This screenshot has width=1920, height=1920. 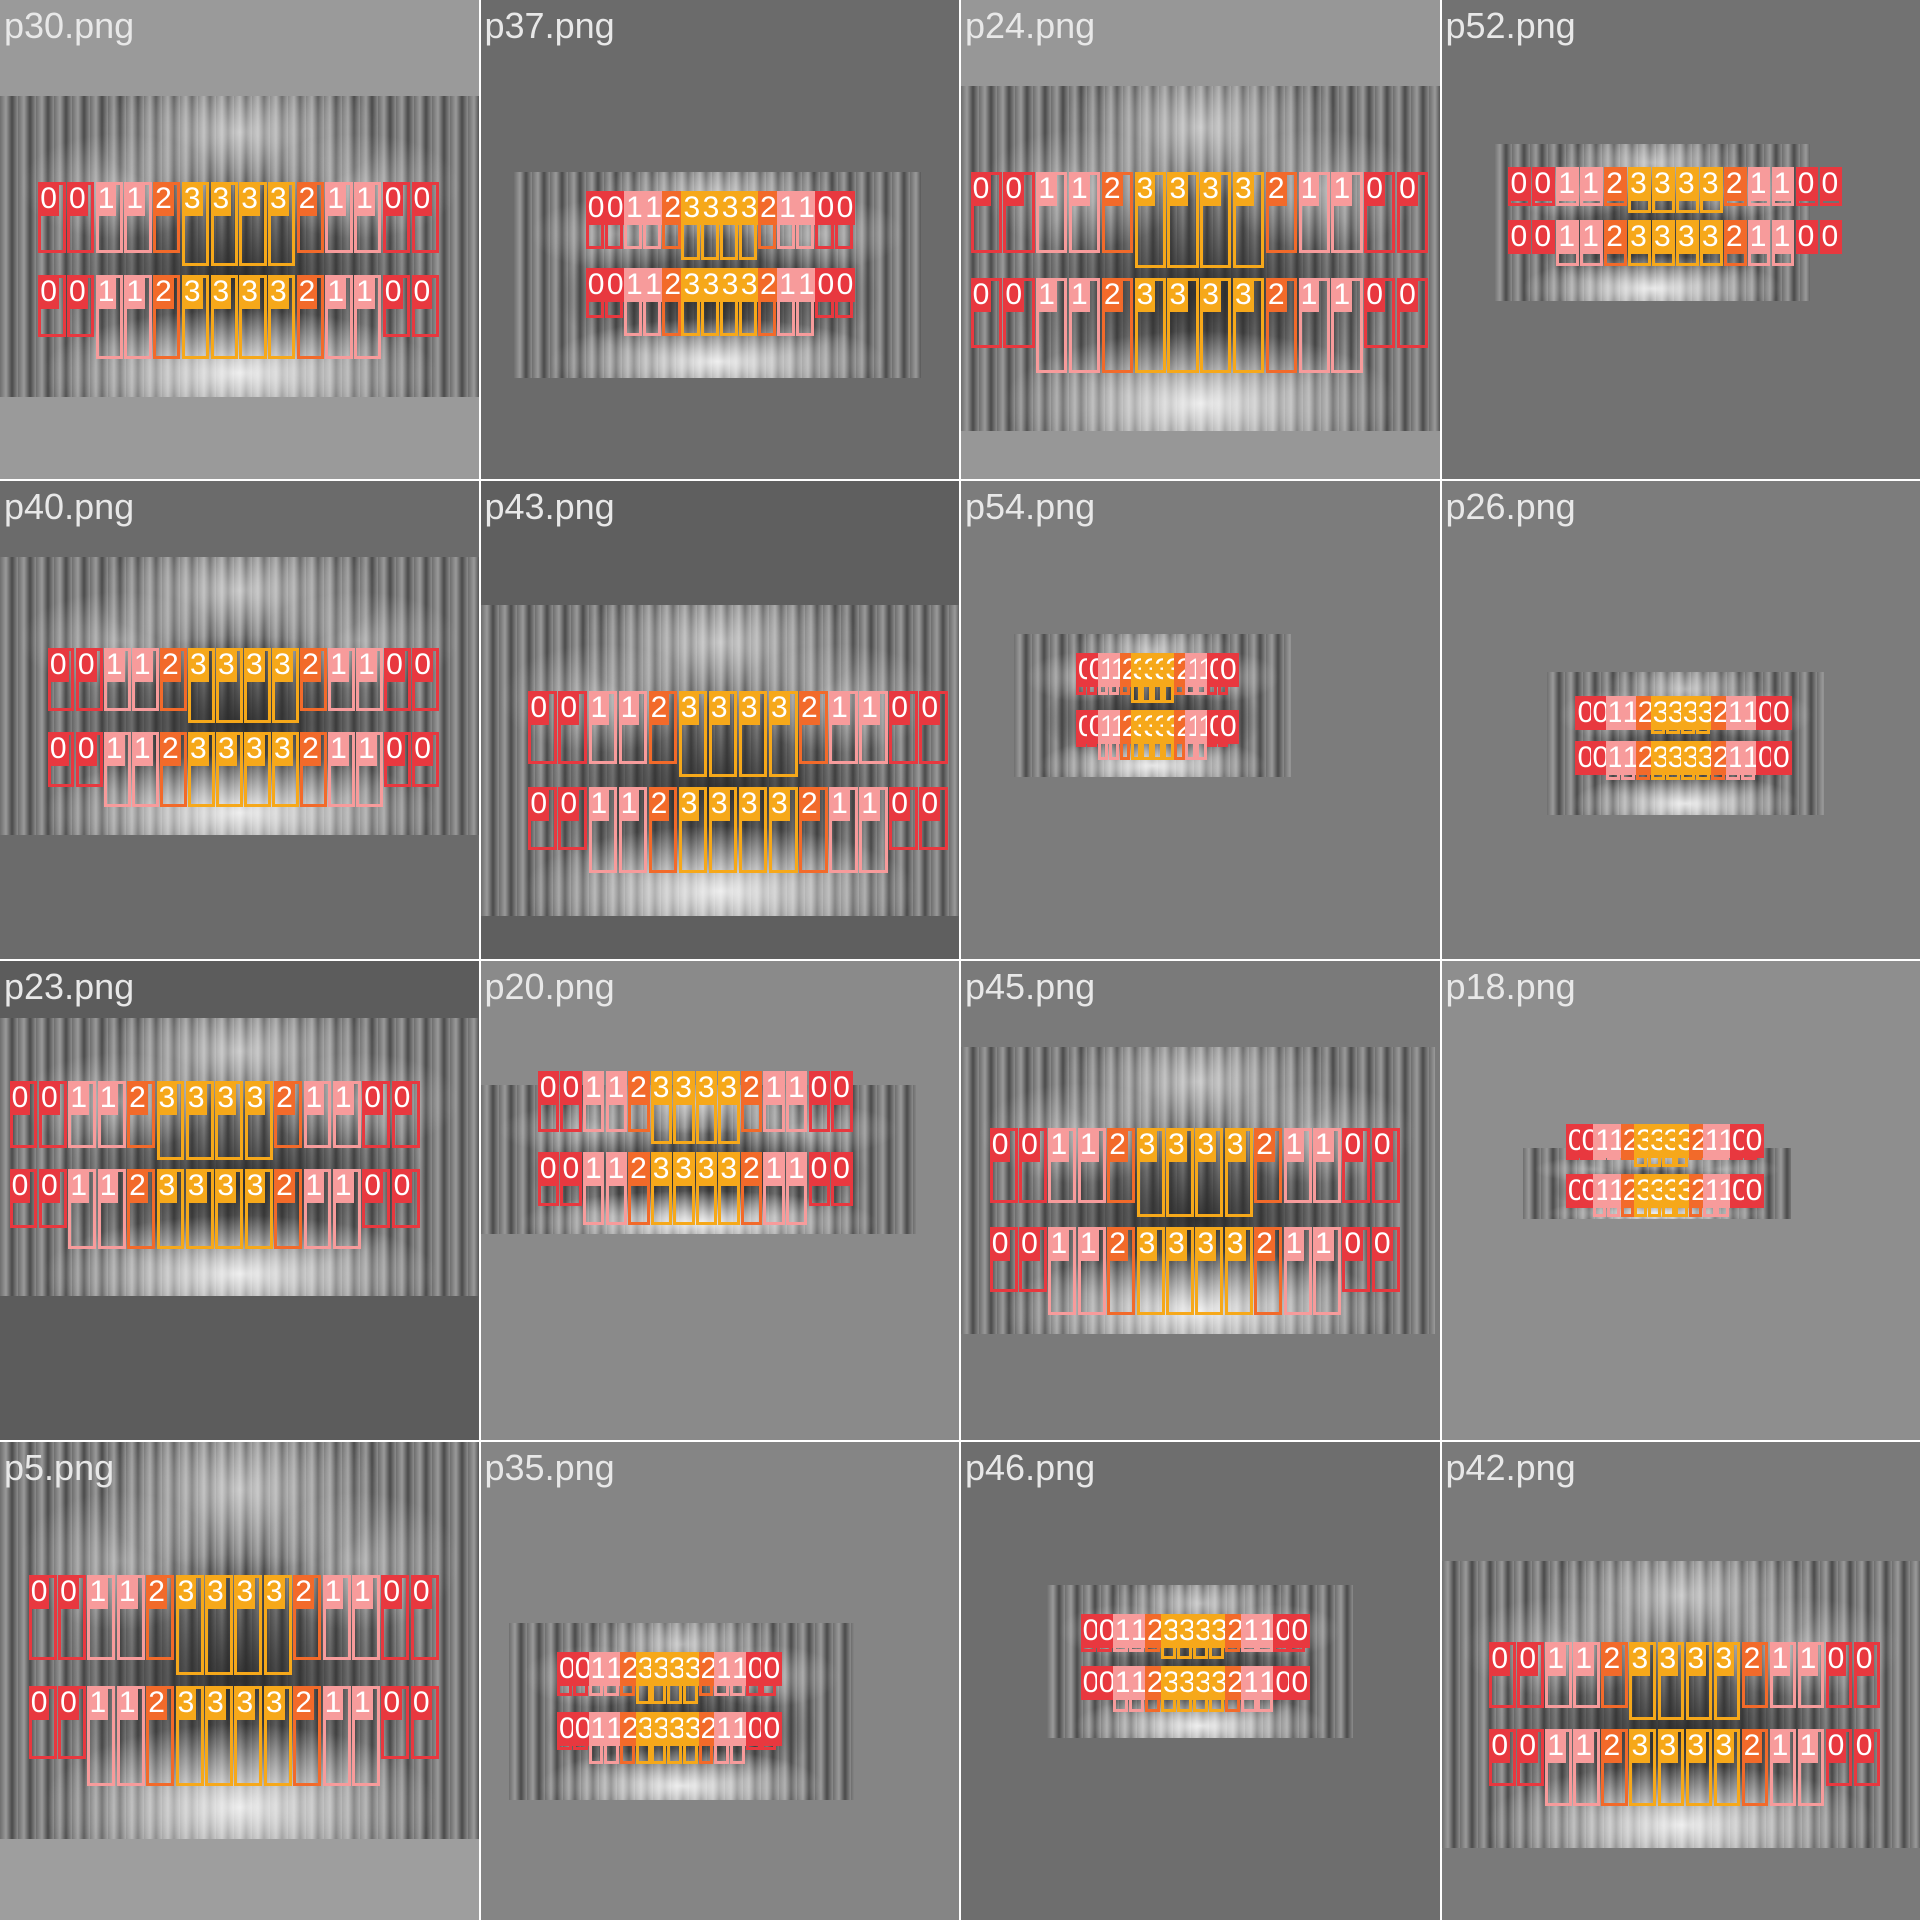 I want to click on image-tile: p26.png 0 0 1 1 2 3 3 3 3 2 1 1 0 0 0 0 1 1 2 3 3 3 3 2 1 1 0 0, so click(x=1680, y=720).